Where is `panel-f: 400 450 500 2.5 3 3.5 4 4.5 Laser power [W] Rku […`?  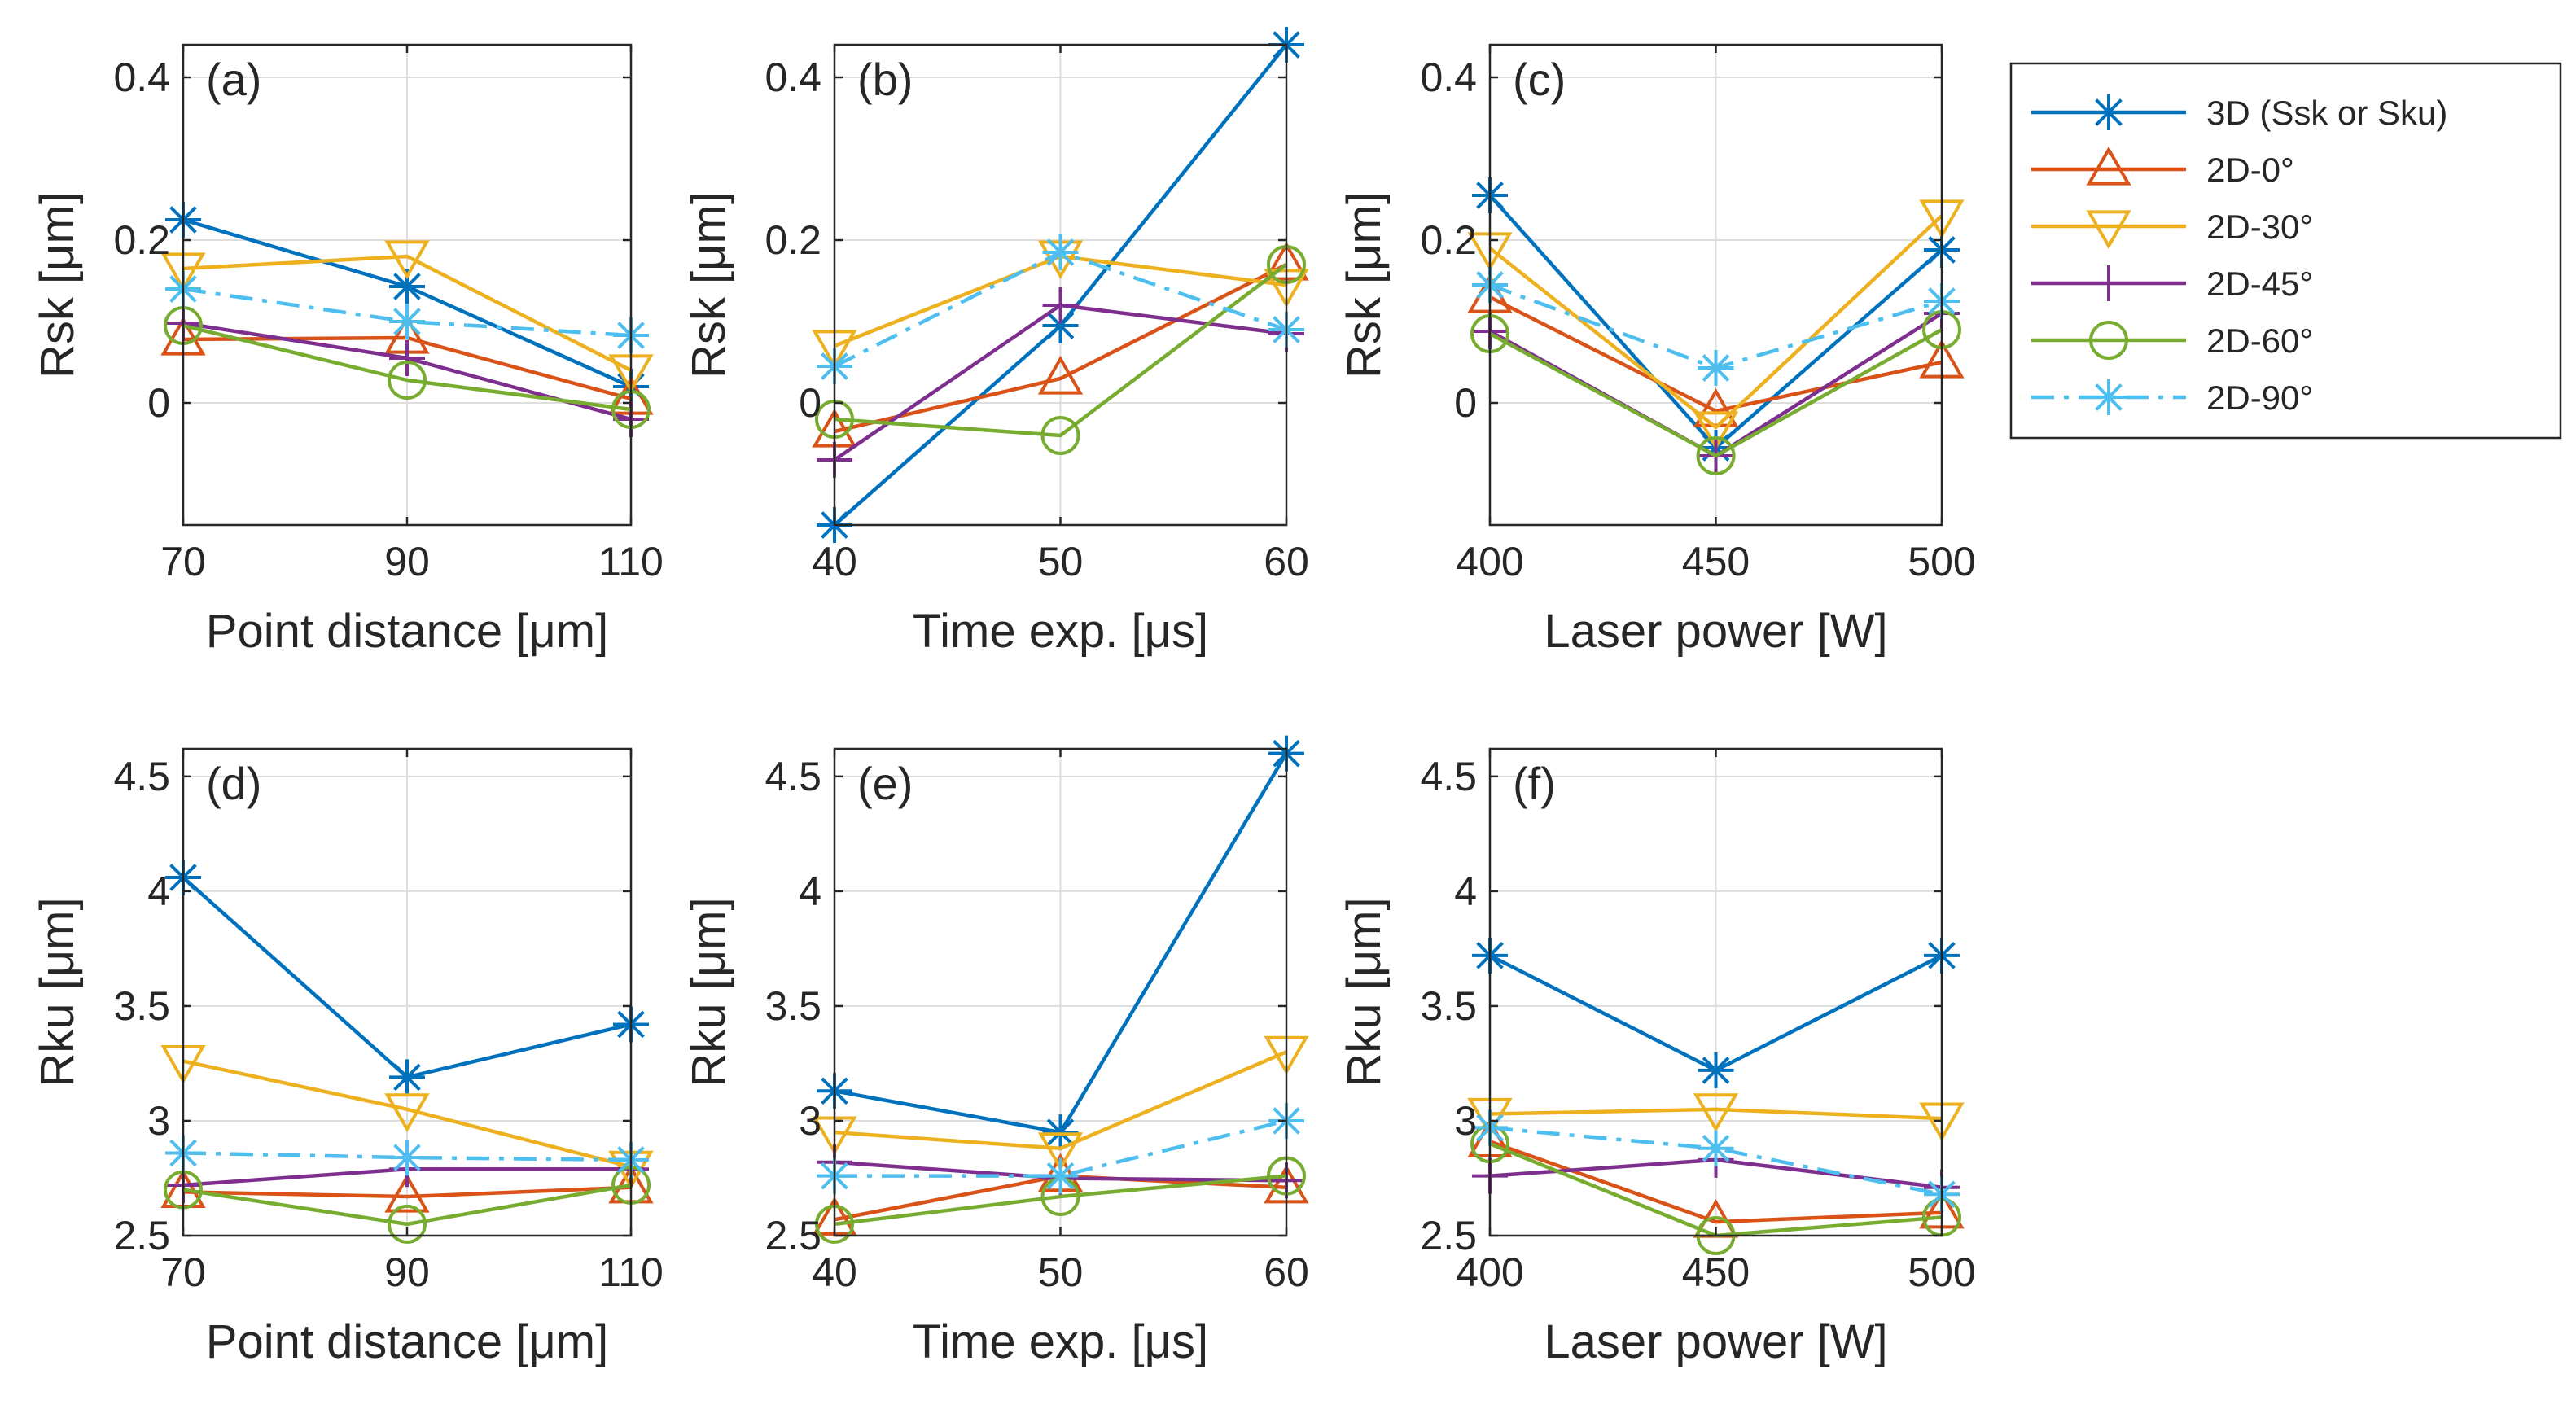
panel-f: 400 450 500 2.5 3 3.5 4 4.5 Laser power [W] Rku [… is located at coordinates (1657, 1058).